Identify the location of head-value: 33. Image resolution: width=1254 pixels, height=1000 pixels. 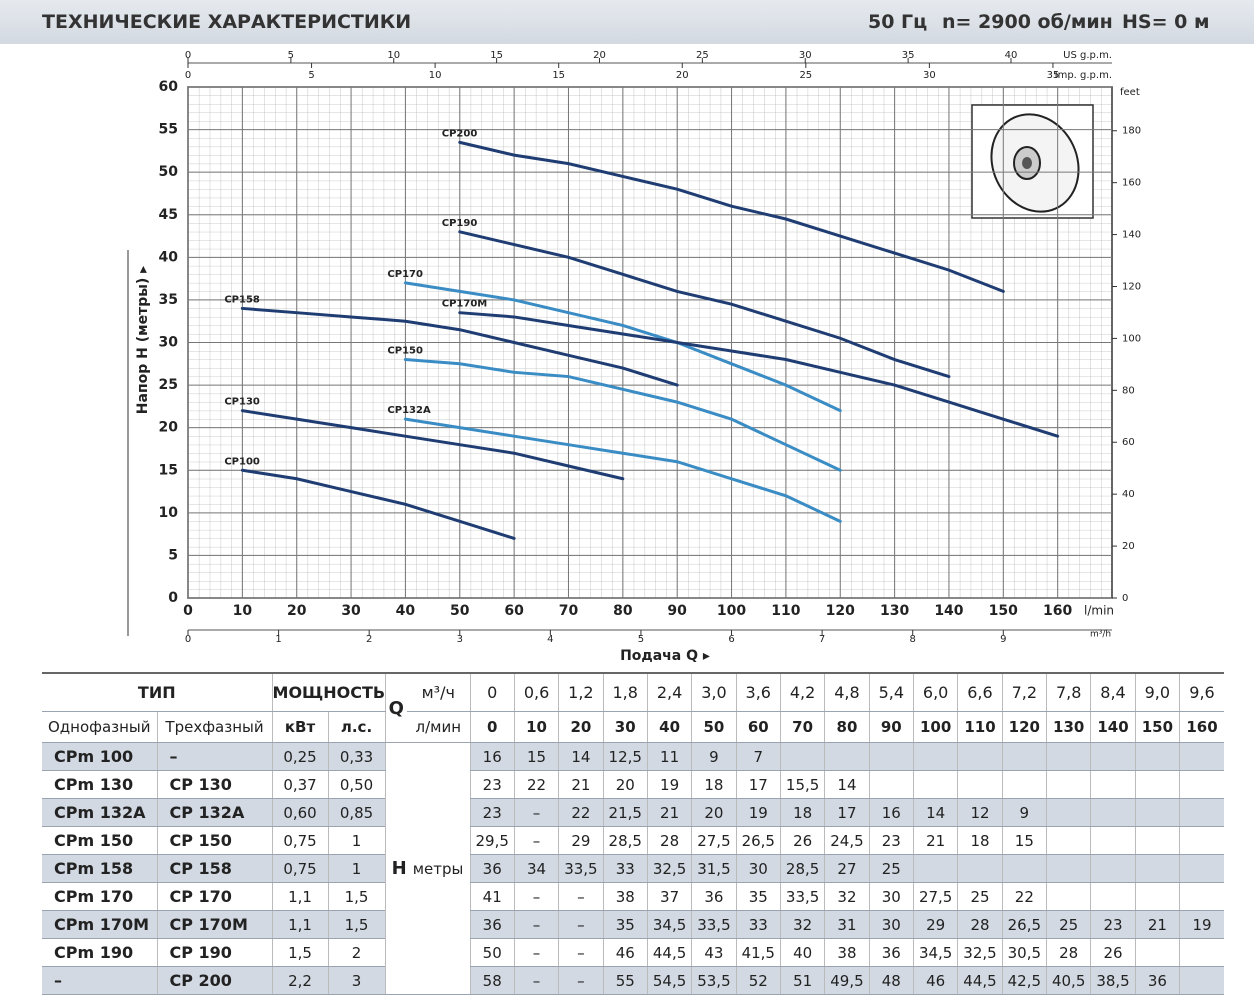
(625, 868).